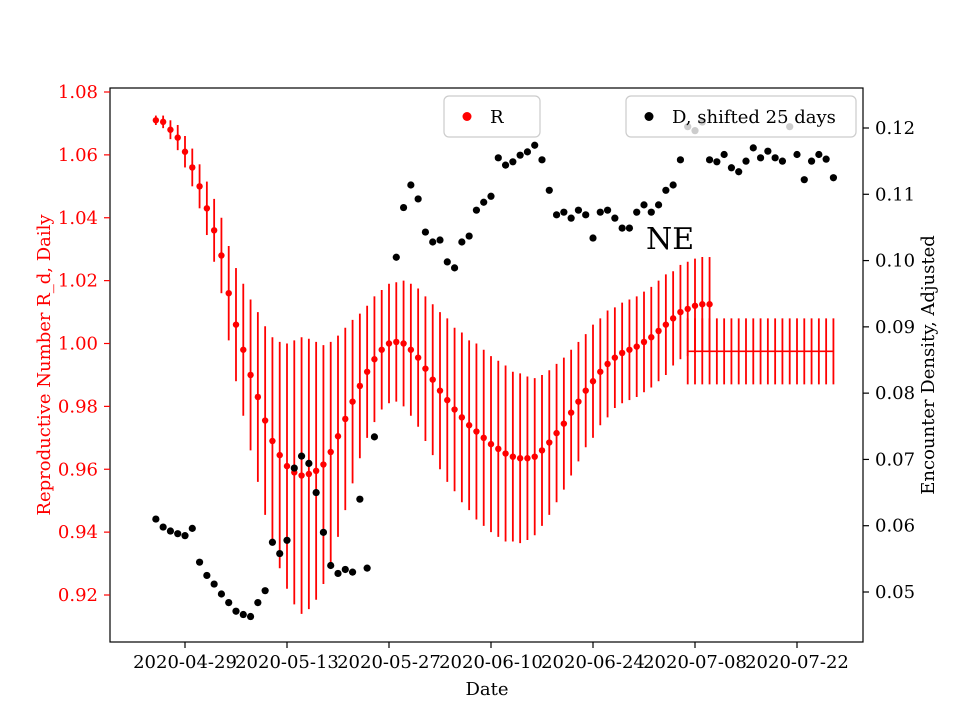  I want to click on ne-annotation: NE, so click(670, 239).